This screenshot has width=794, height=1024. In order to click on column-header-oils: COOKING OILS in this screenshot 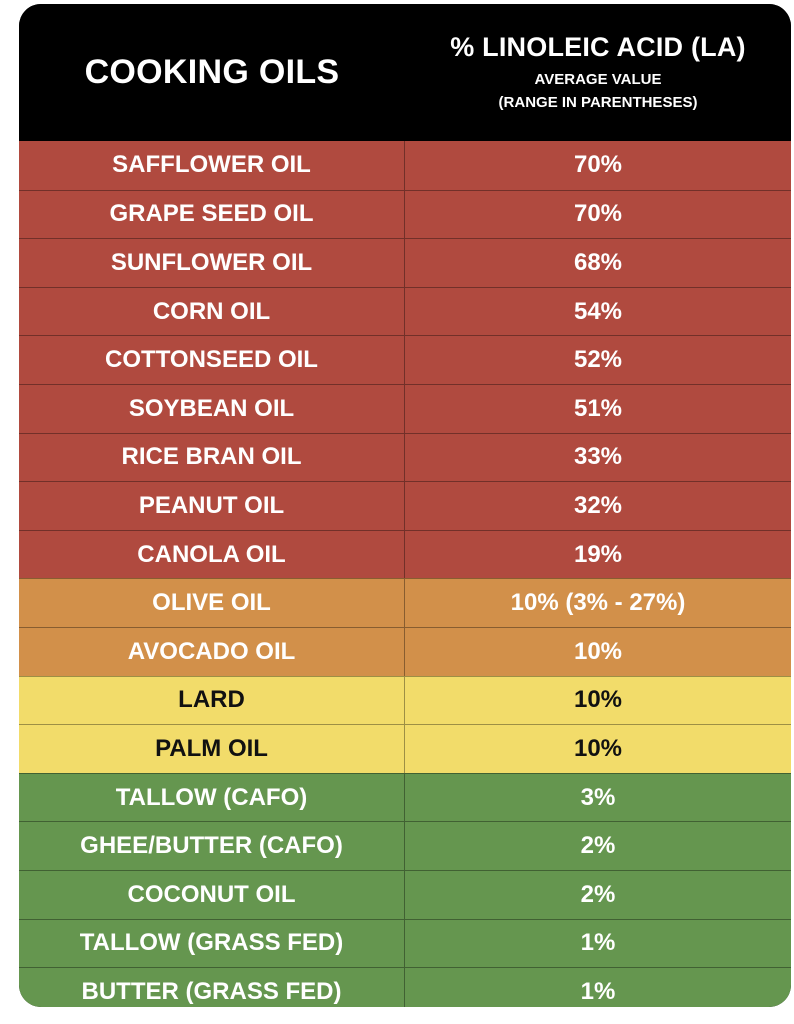, I will do `click(212, 72)`.